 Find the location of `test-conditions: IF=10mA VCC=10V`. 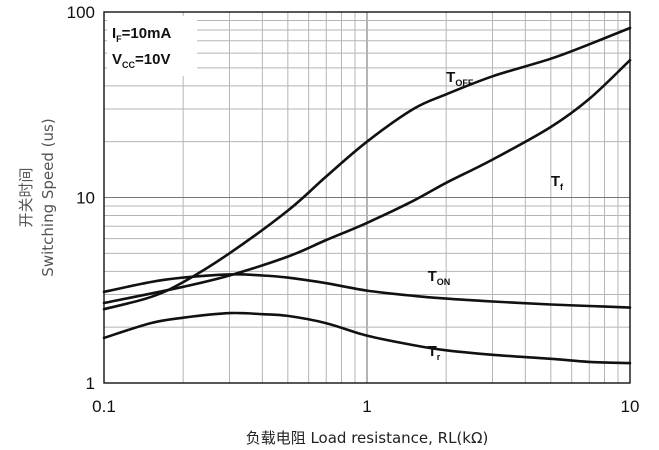

test-conditions: IF=10mA VCC=10V is located at coordinates (152, 46).